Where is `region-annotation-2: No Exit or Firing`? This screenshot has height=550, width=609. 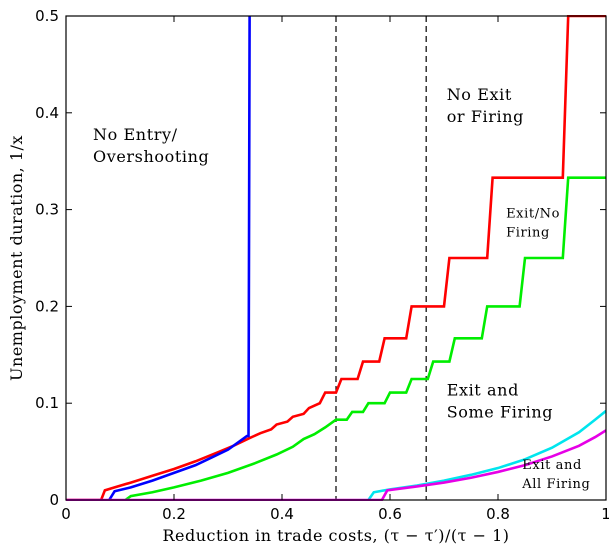 region-annotation-2: No Exit or Firing is located at coordinates (485, 105).